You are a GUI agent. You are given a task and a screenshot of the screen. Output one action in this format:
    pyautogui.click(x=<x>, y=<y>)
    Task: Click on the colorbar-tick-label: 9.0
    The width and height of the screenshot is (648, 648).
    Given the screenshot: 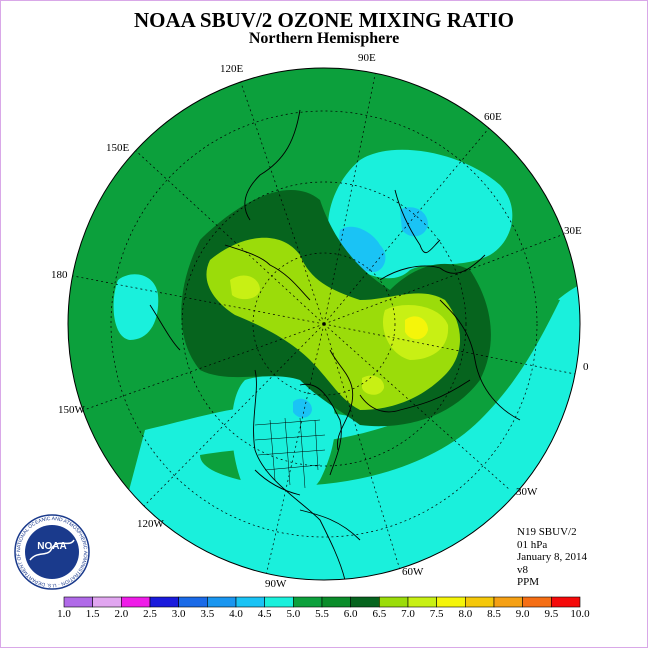 What is the action you would take?
    pyautogui.click(x=522, y=614)
    